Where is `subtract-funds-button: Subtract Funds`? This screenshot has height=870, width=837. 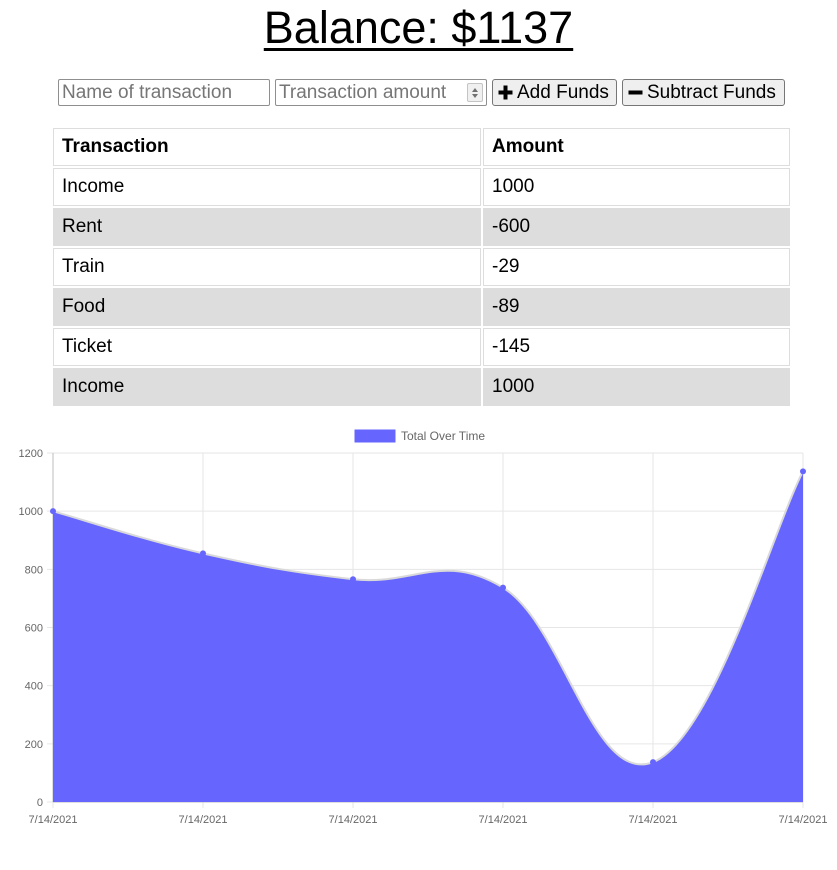 subtract-funds-button: Subtract Funds is located at coordinates (703, 92).